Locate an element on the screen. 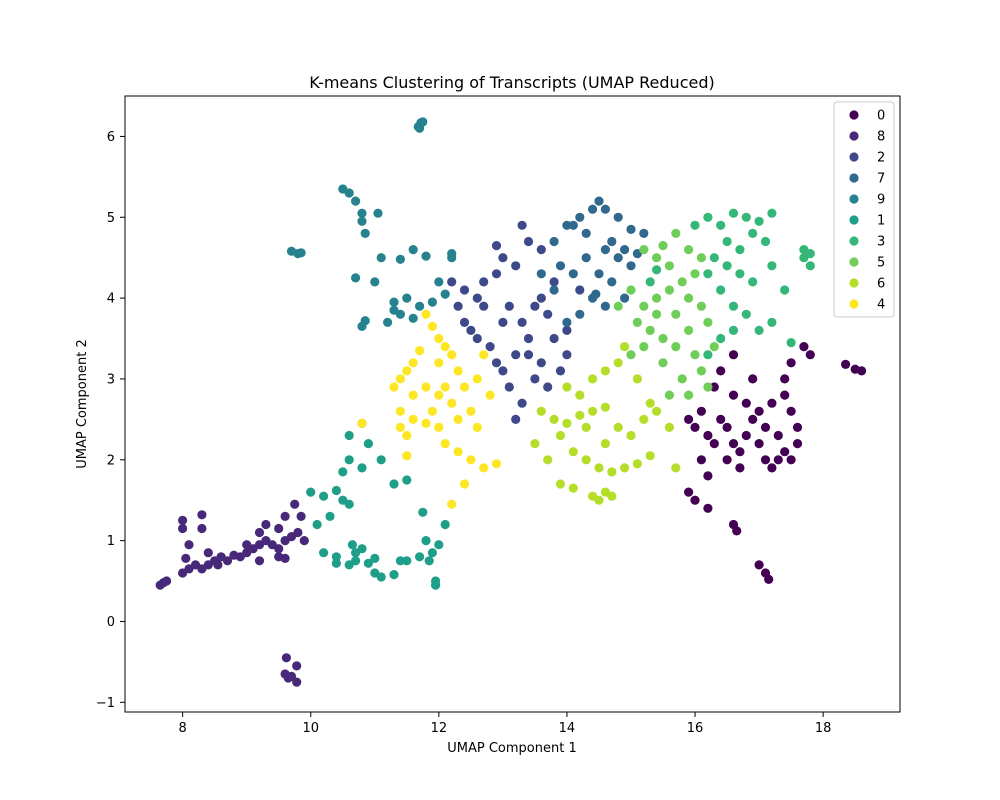  legend-label-0: 0 is located at coordinates (881, 116).